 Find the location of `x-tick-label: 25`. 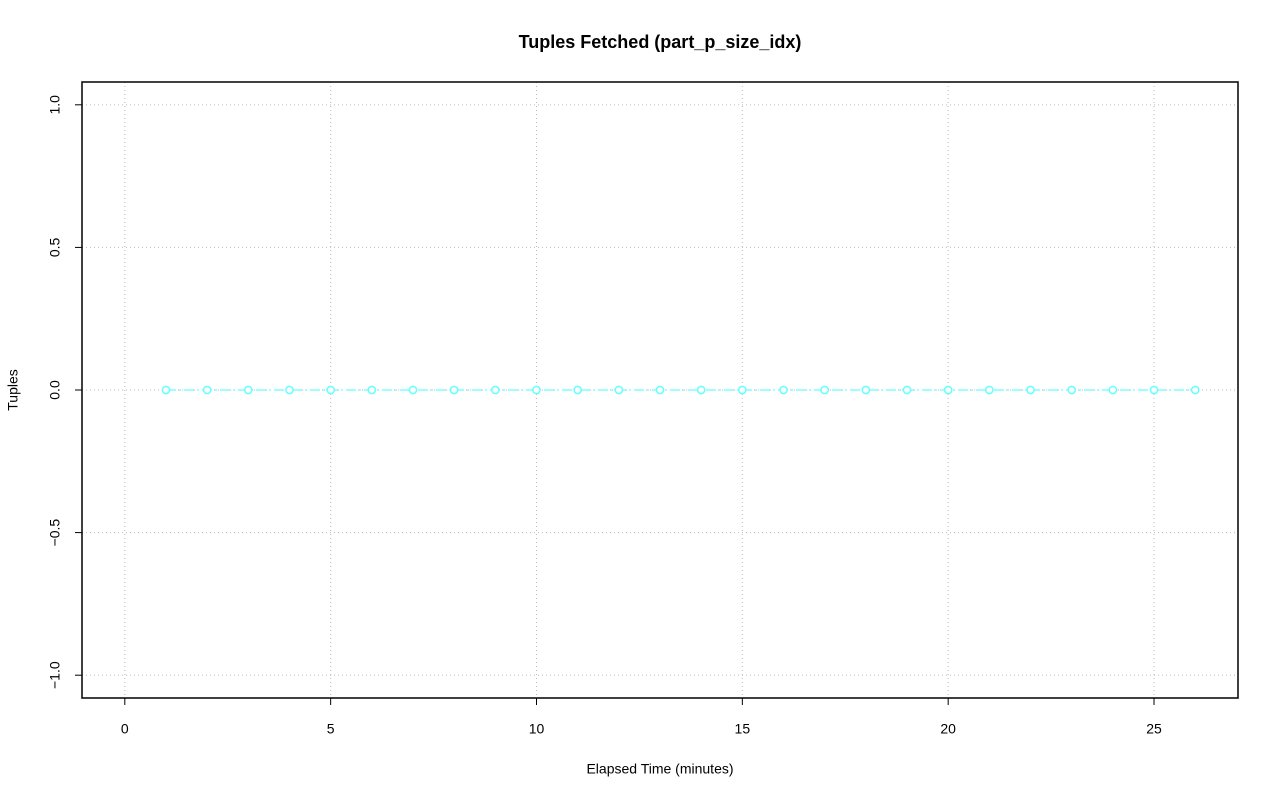

x-tick-label: 25 is located at coordinates (1154, 729).